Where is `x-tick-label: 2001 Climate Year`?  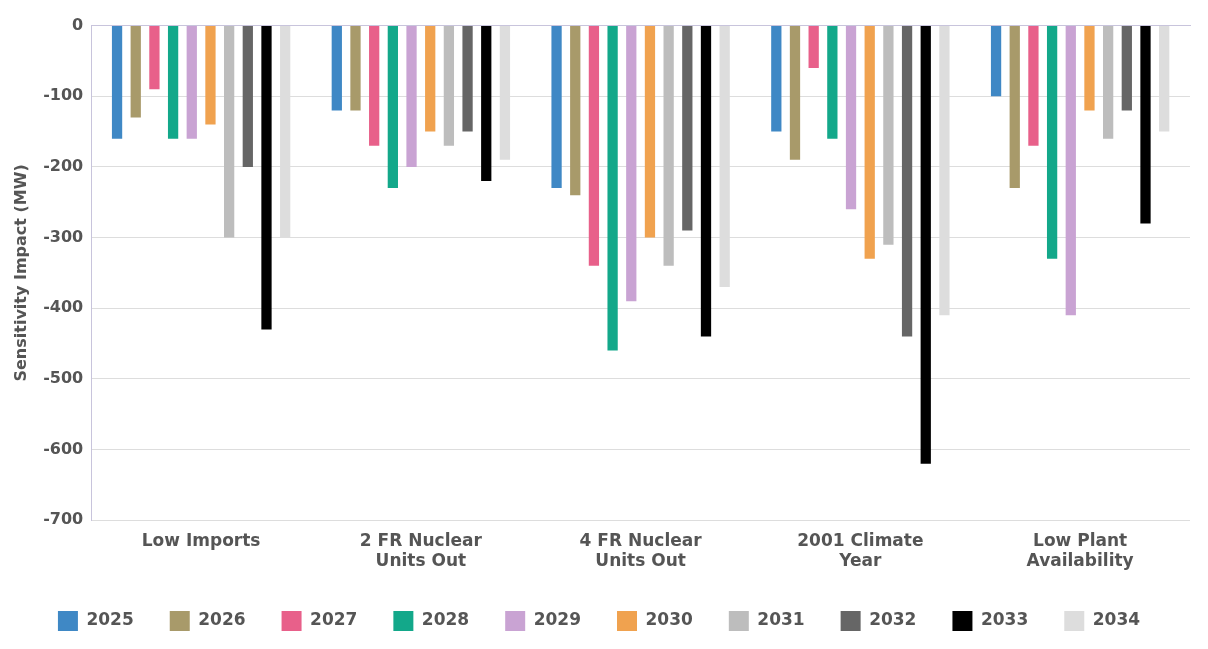
x-tick-label: 2001 Climate Year is located at coordinates (860, 550).